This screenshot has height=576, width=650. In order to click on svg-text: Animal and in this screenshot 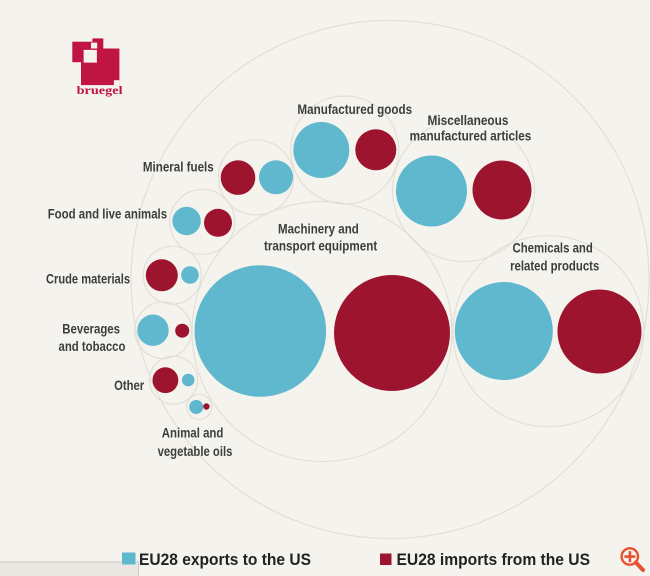, I will do `click(193, 433)`.